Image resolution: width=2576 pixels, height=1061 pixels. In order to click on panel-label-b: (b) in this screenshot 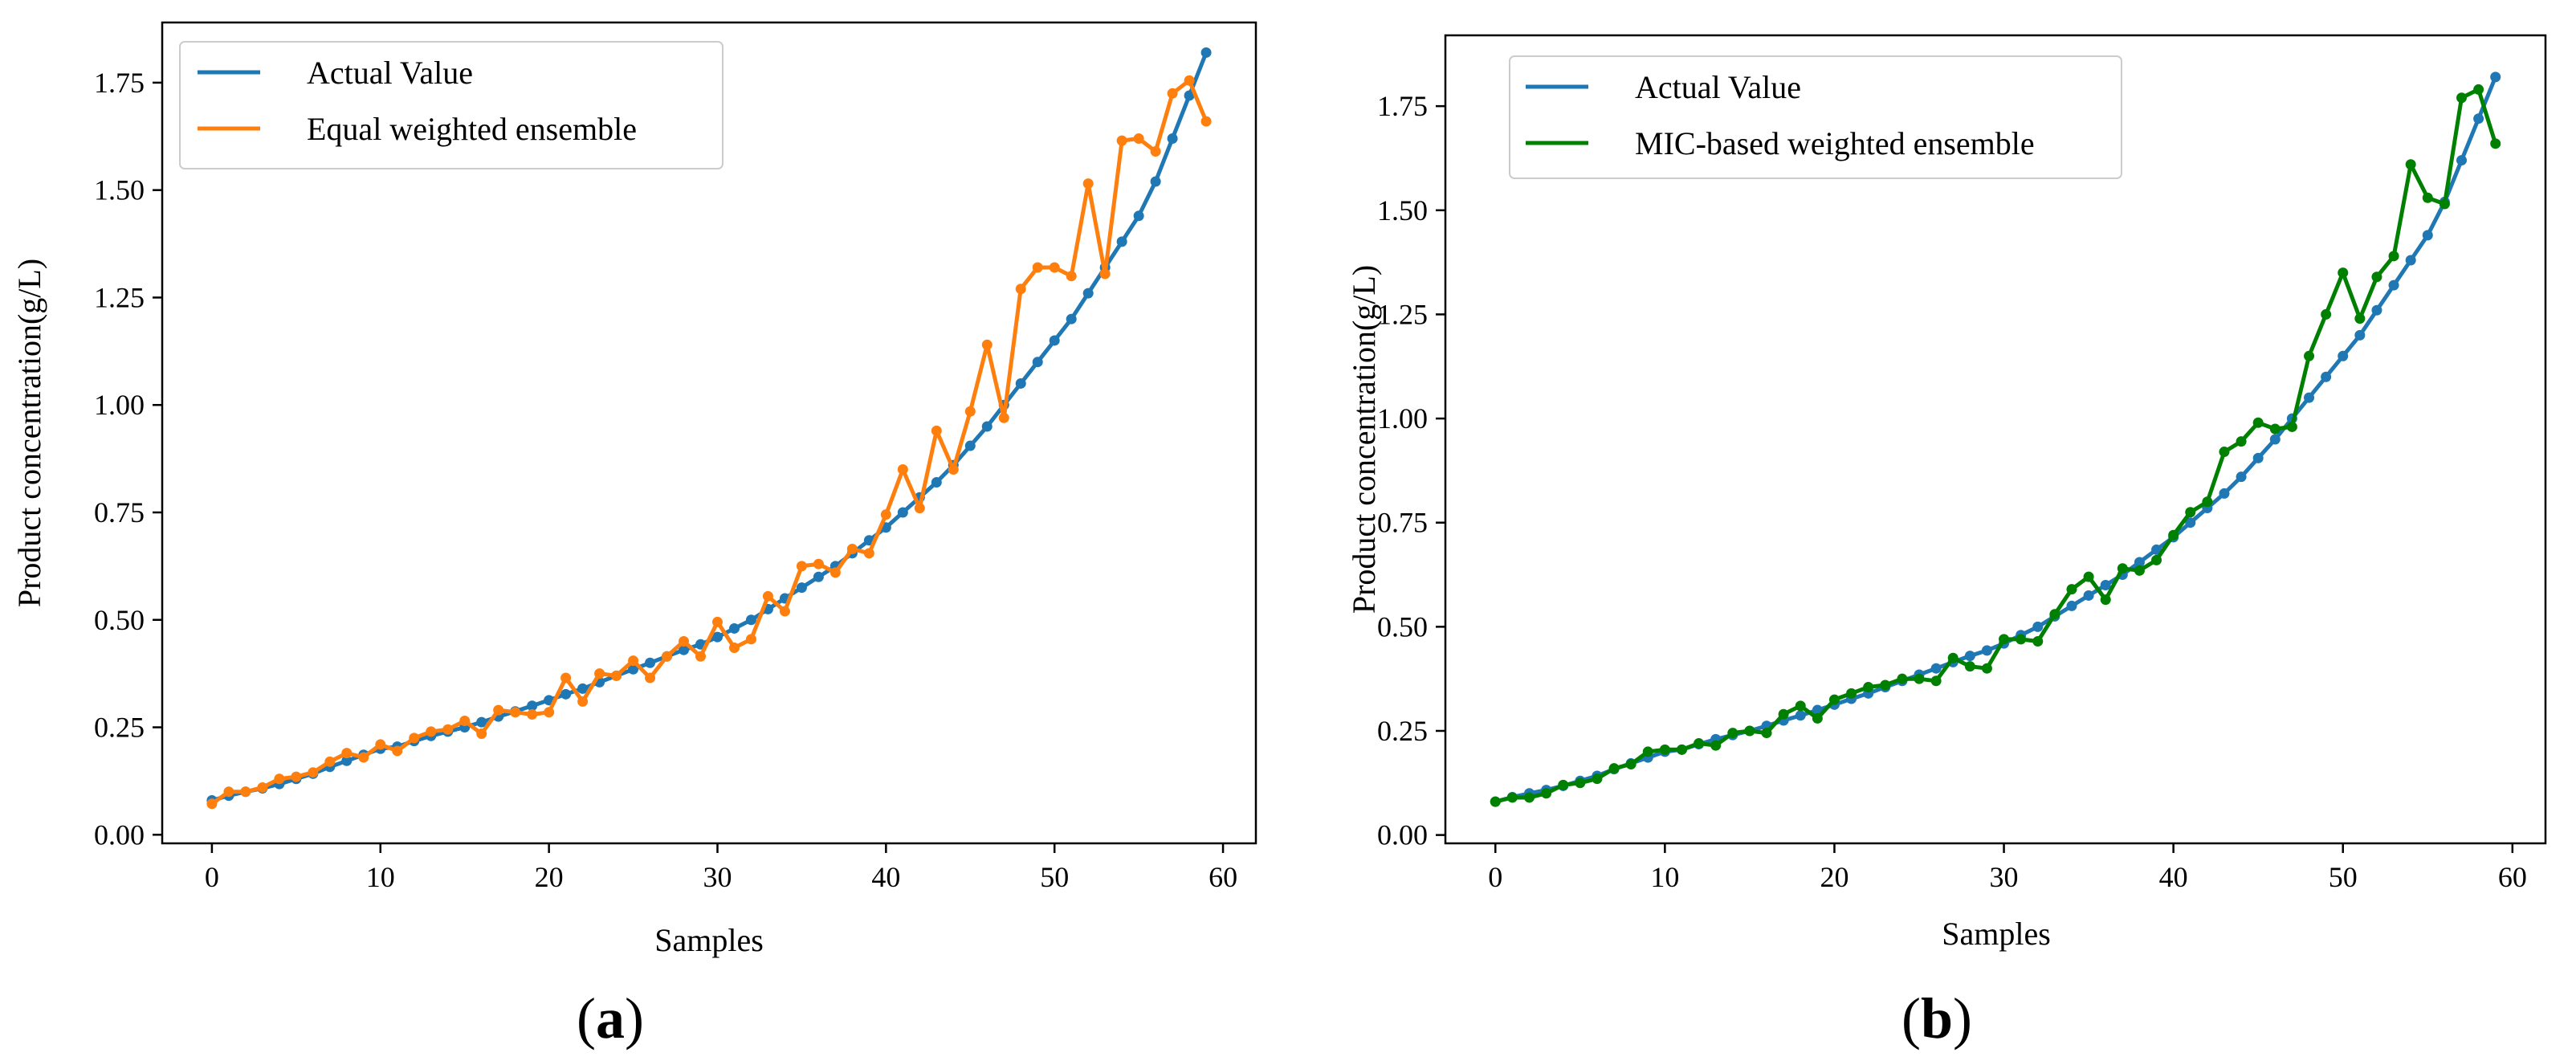, I will do `click(1936, 1019)`.